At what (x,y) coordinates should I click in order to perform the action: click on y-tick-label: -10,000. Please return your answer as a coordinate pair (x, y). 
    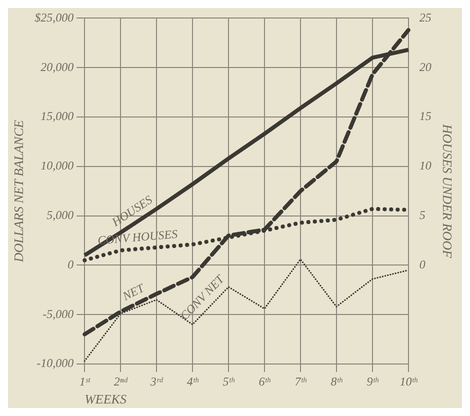
    Looking at the image, I should click on (55, 363).